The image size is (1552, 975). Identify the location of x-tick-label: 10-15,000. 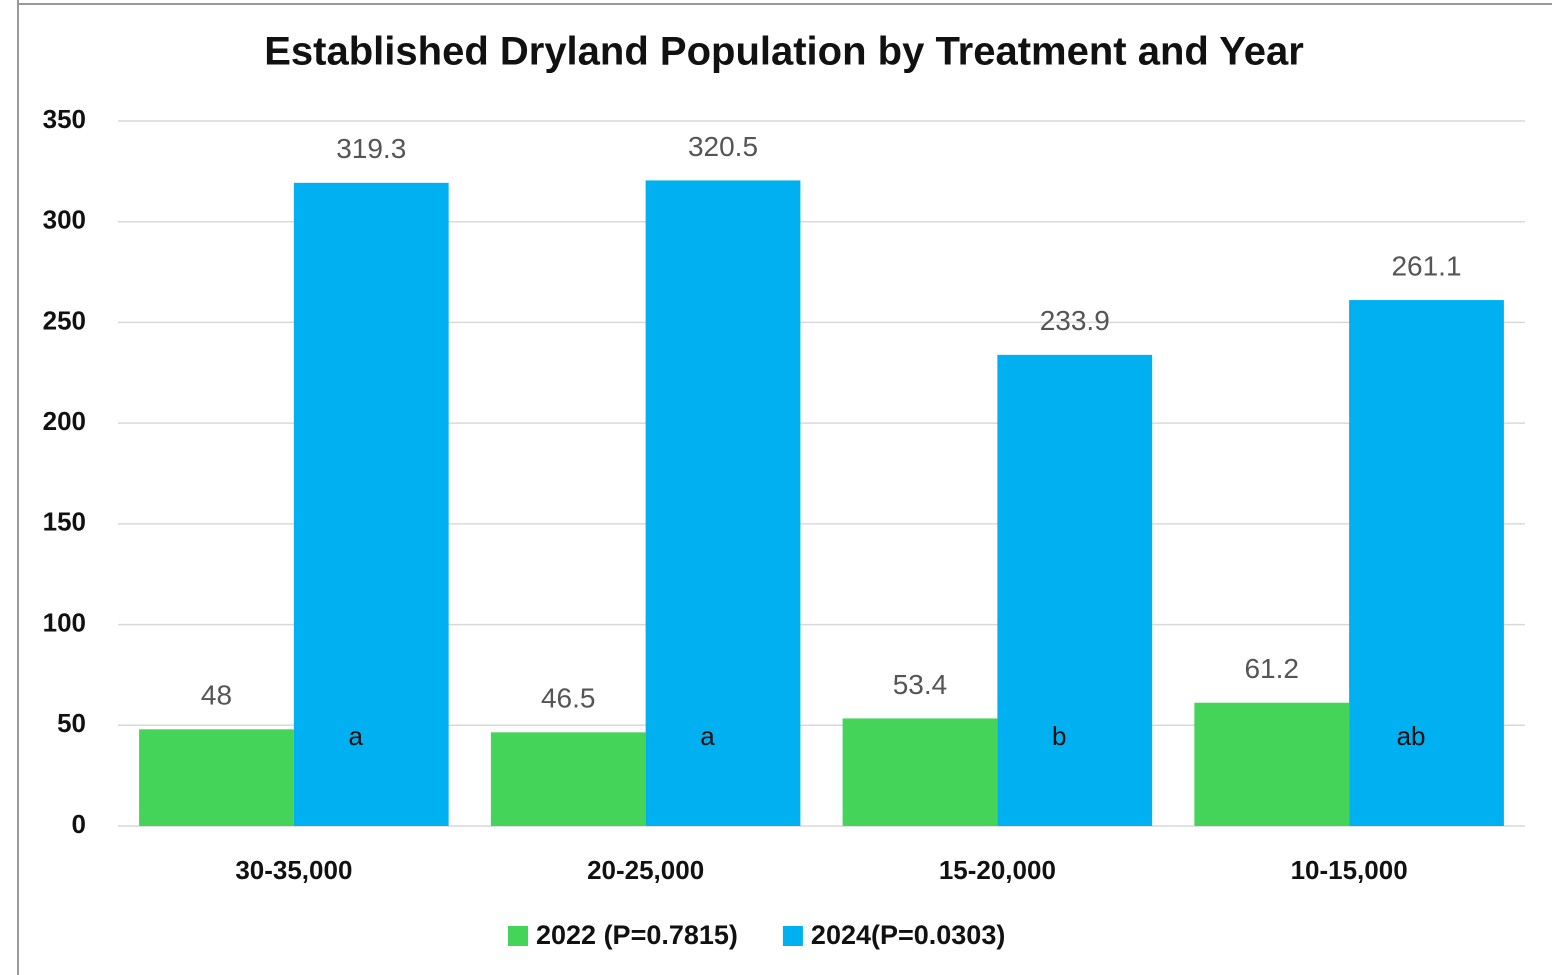
(1349, 870).